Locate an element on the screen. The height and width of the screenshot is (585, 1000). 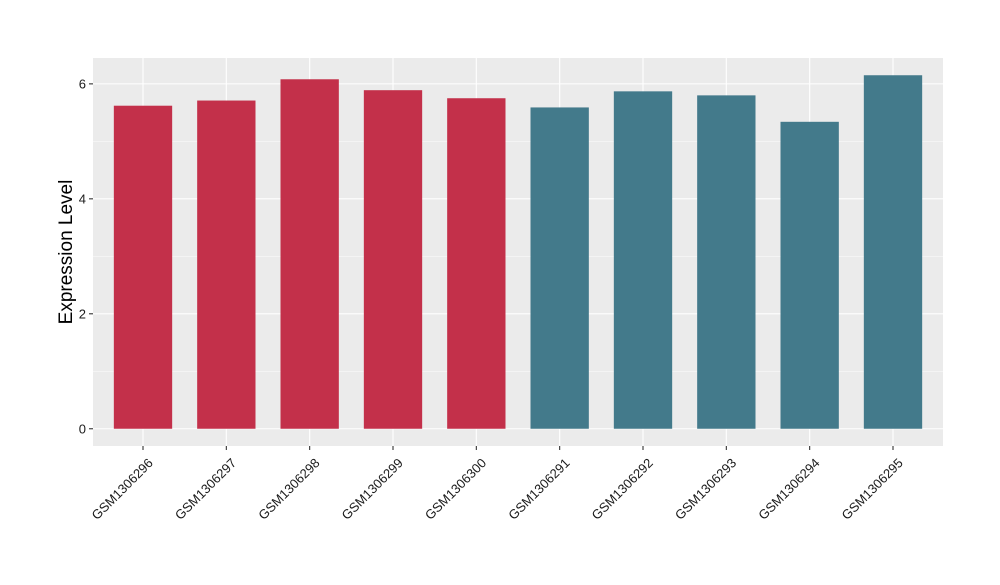
x-tick-label: GSM1306300 is located at coordinates (455, 488).